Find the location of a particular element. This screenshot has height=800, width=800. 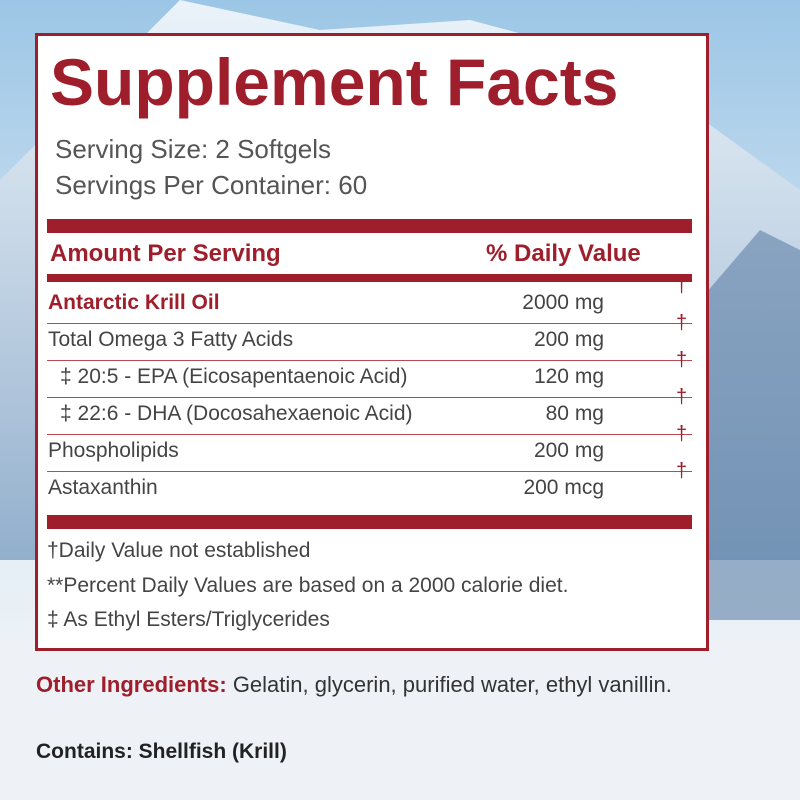

serving-size: Serving Size: 2 Softgels is located at coordinates (193, 149).